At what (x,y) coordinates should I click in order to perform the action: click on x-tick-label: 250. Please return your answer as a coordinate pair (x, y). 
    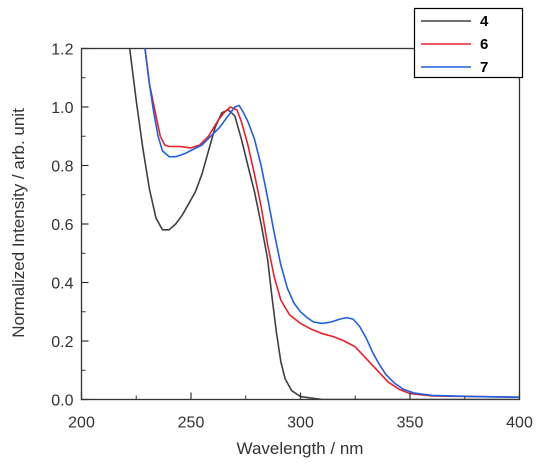
    Looking at the image, I should click on (191, 423).